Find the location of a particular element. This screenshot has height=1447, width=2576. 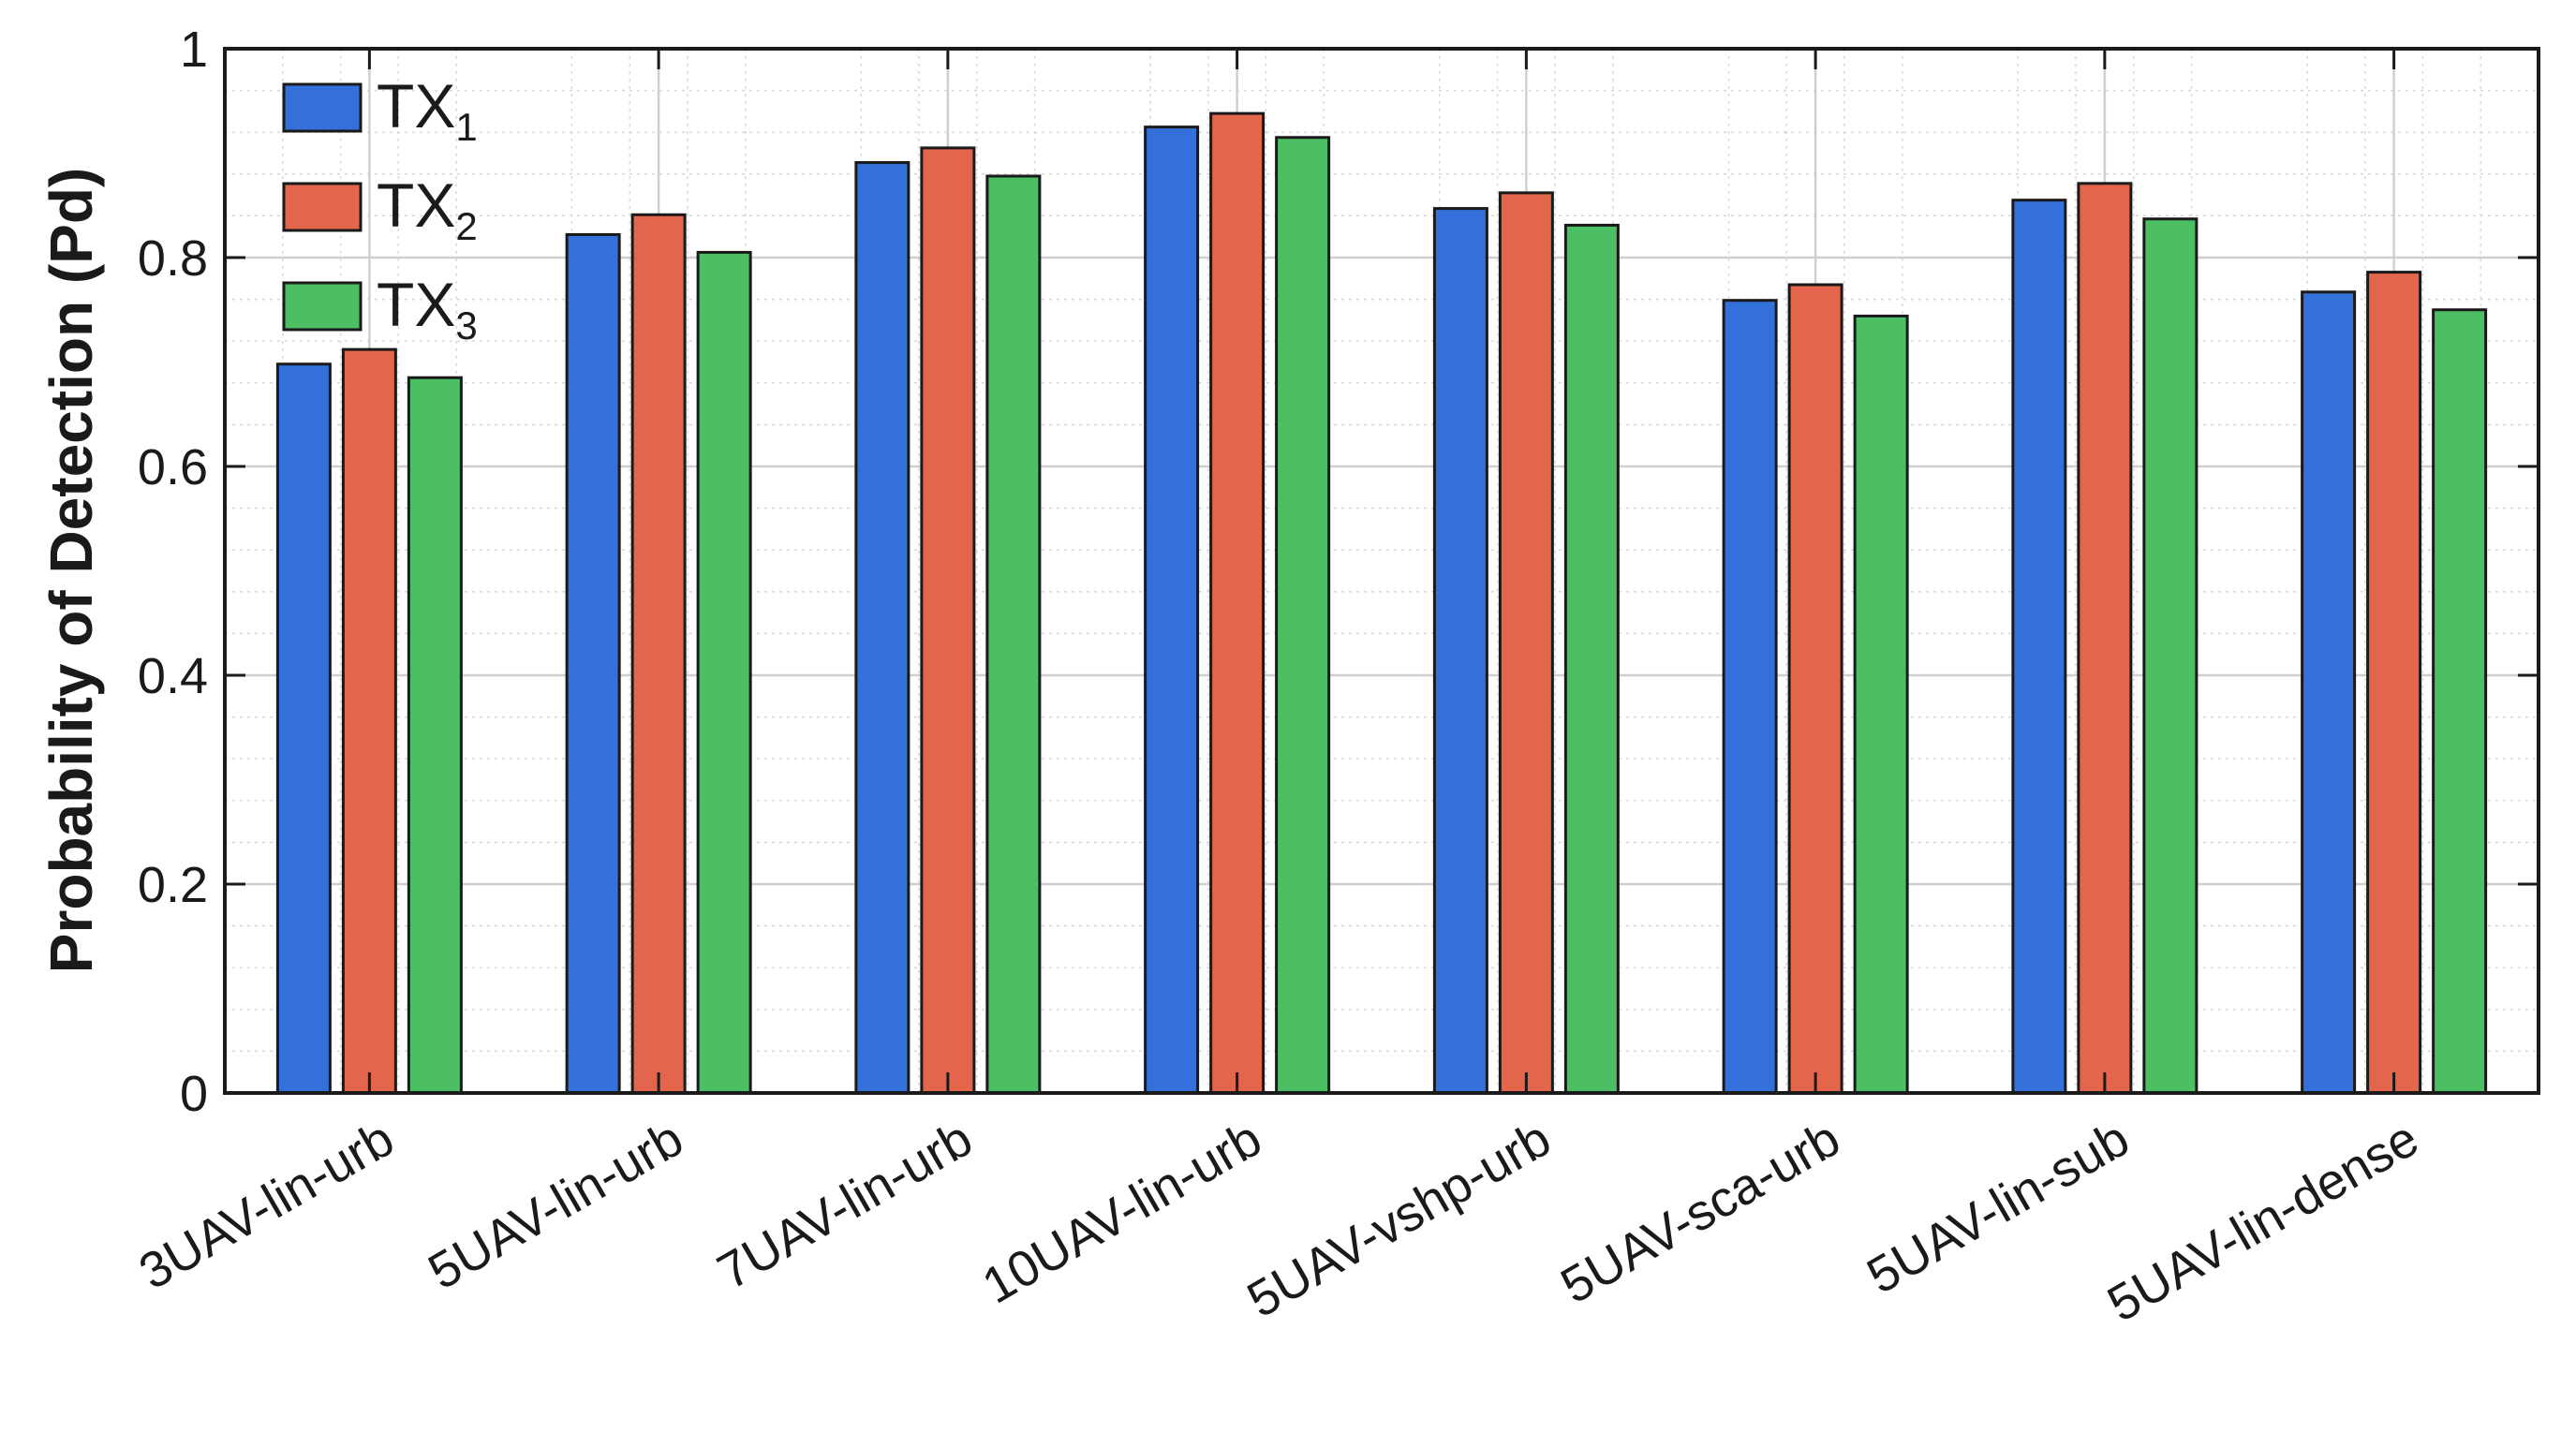

x-tick-label: 5UAV-vshp-urb is located at coordinates (1399, 1219).